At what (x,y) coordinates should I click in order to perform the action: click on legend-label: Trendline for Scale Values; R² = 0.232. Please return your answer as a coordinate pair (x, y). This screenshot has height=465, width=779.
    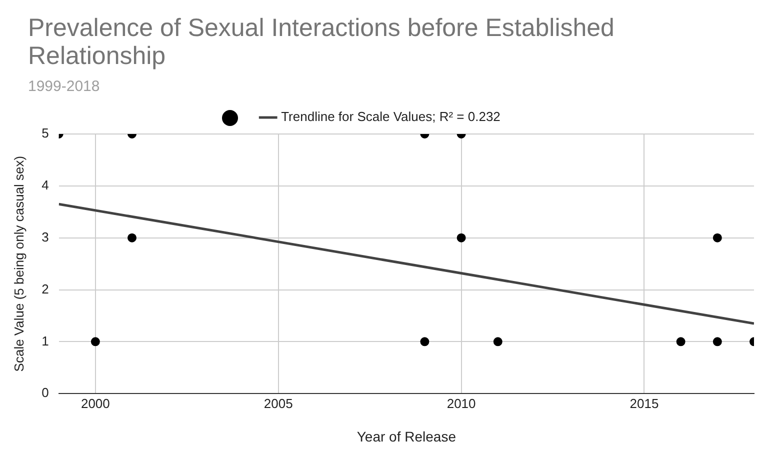
    Looking at the image, I should click on (390, 116).